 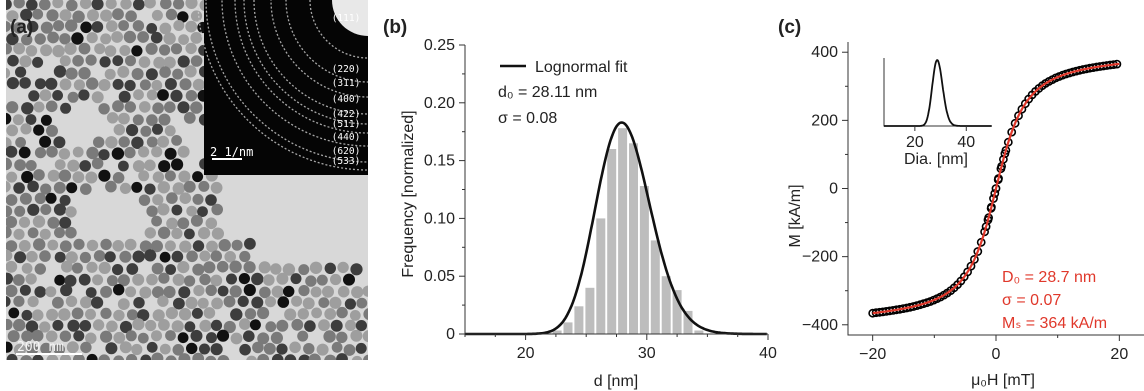 I want to click on inset-xlabel: Dia. [nm], so click(x=936, y=159).